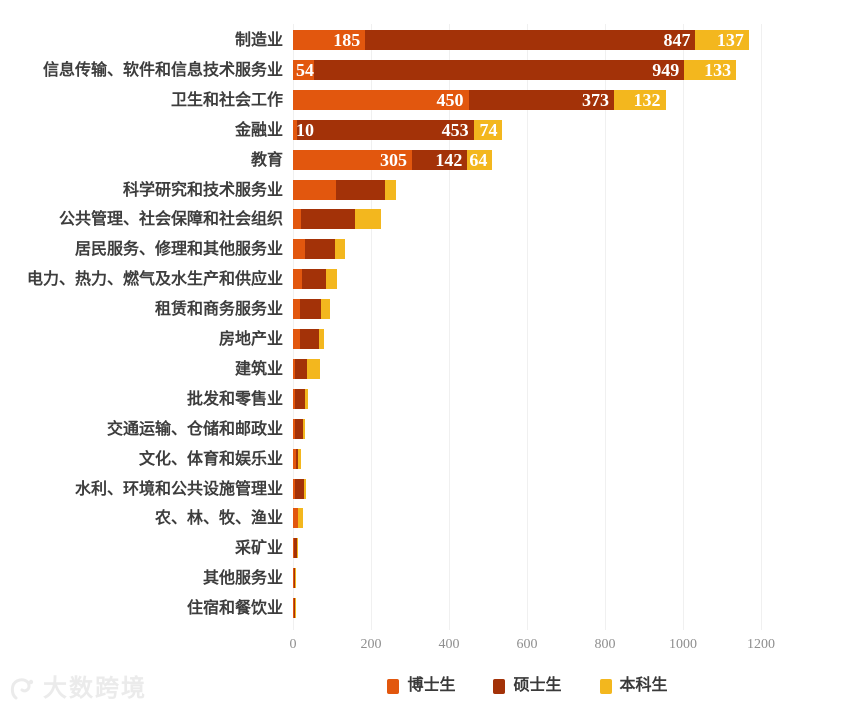 This screenshot has width=846, height=715. Describe the element at coordinates (258, 130) in the screenshot. I see `category-label: 金融业` at that location.